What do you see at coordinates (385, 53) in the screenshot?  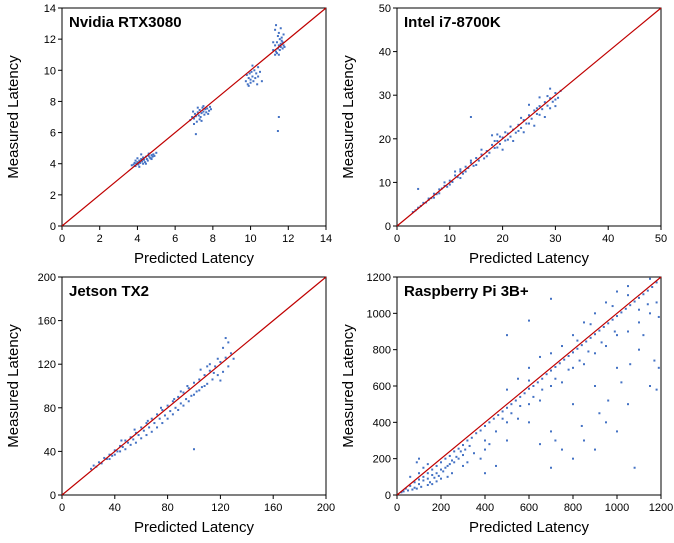 I see `y-tick-label: 40` at bounding box center [385, 53].